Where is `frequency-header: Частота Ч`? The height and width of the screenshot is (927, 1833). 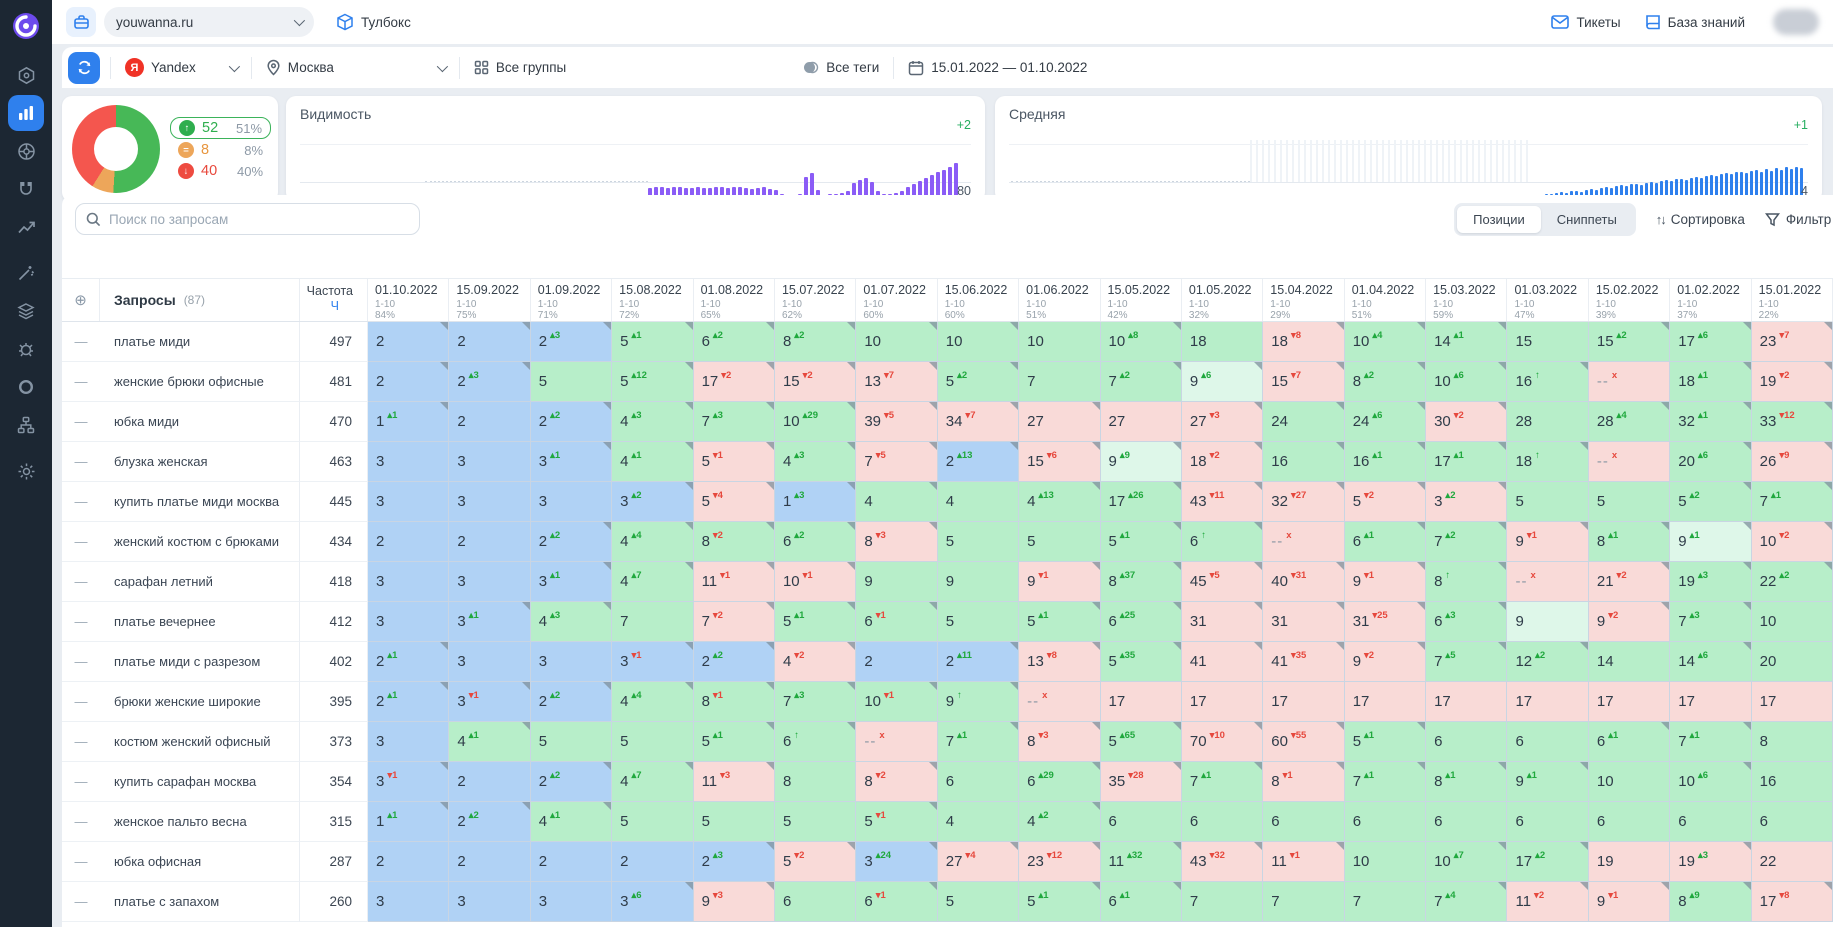
frequency-header: Частота Ч is located at coordinates (334, 300).